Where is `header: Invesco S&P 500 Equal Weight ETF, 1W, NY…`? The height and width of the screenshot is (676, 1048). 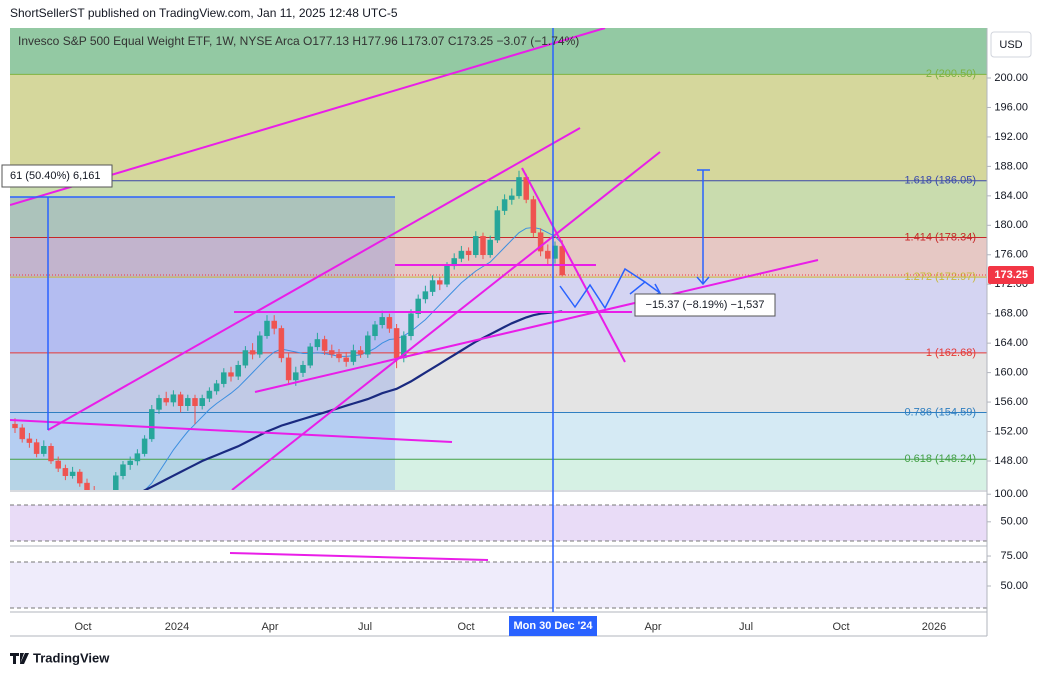 header: Invesco S&P 500 Equal Weight ETF, 1W, NY… is located at coordinates (298, 41).